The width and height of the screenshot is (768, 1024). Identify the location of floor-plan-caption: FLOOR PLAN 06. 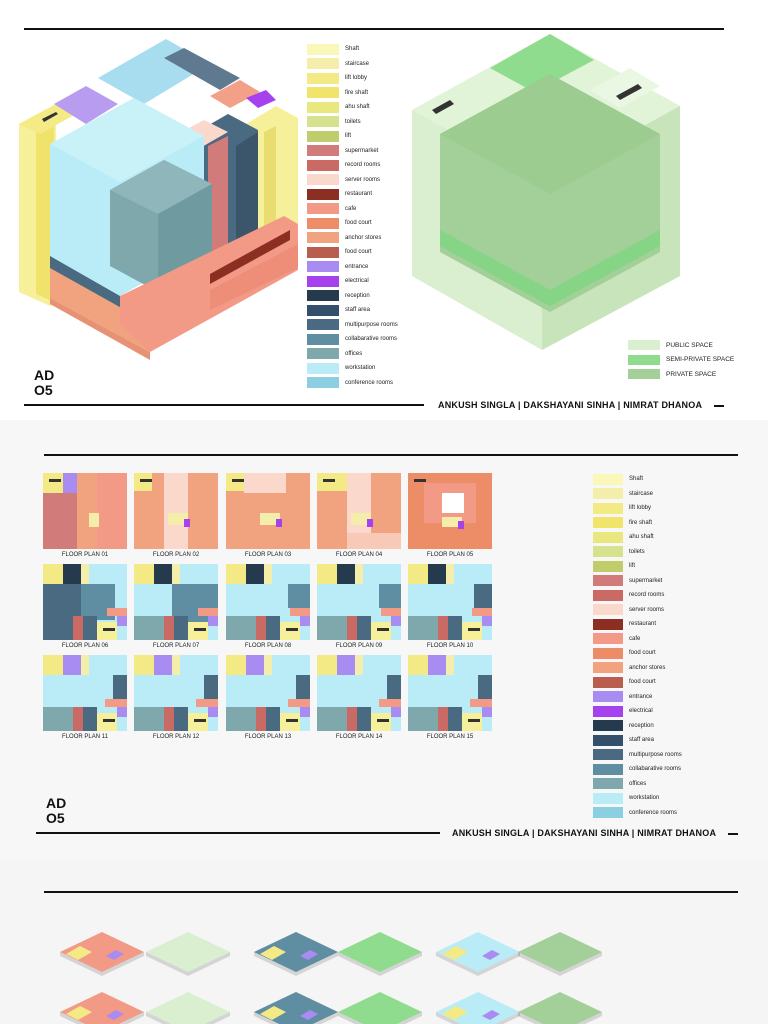
(85, 646).